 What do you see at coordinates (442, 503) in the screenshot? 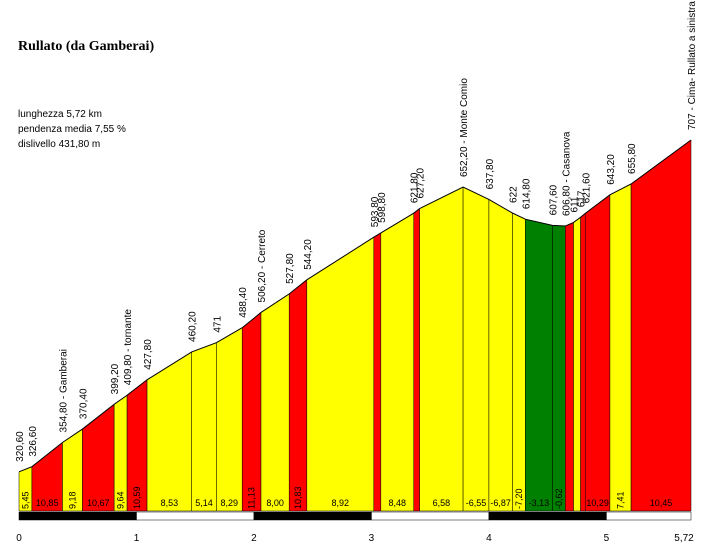
I see `gradient-label: 6,58` at bounding box center [442, 503].